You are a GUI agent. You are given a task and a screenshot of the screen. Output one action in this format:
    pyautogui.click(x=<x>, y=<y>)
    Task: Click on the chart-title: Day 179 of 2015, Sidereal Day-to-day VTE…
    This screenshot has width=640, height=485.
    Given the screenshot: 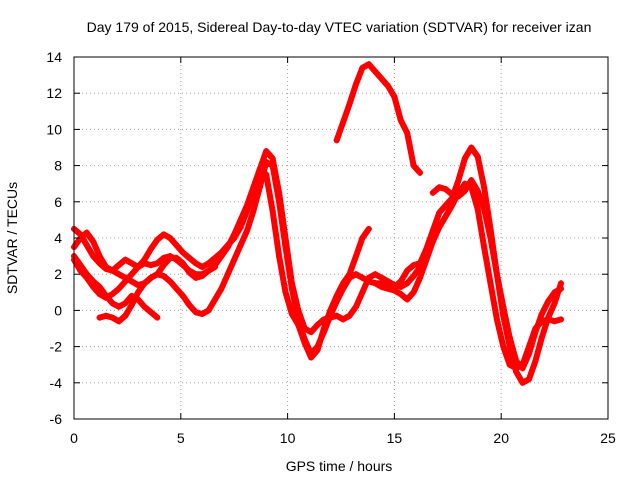 What is the action you would take?
    pyautogui.click(x=339, y=27)
    